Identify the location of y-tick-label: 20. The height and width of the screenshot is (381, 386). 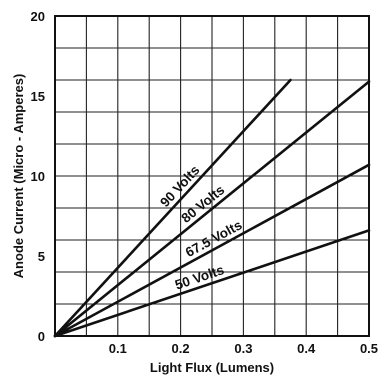
(38, 16).